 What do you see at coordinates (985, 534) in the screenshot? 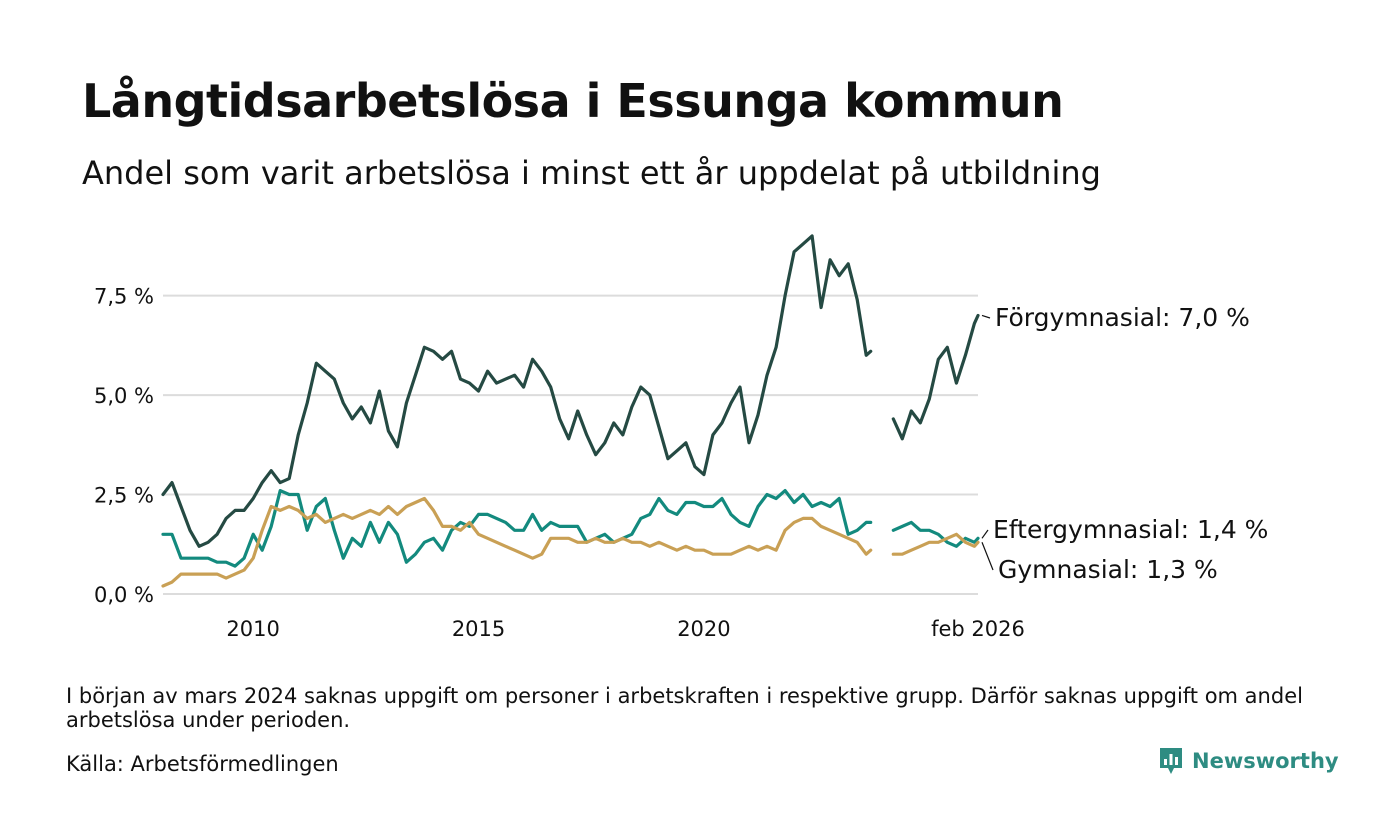
I see `leader-line-eftergymnasial` at bounding box center [985, 534].